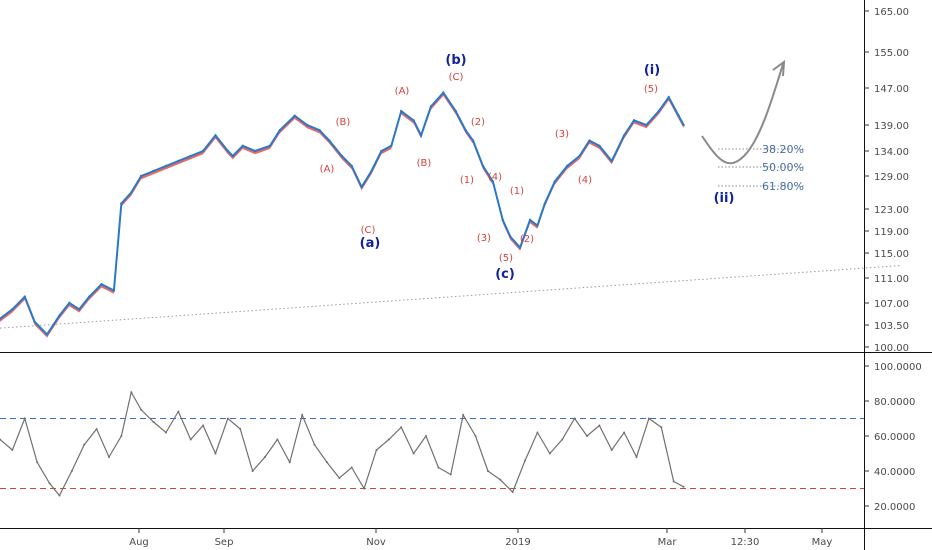 The width and height of the screenshot is (932, 550). What do you see at coordinates (891, 12) in the screenshot?
I see `price-tick-label: 165.00` at bounding box center [891, 12].